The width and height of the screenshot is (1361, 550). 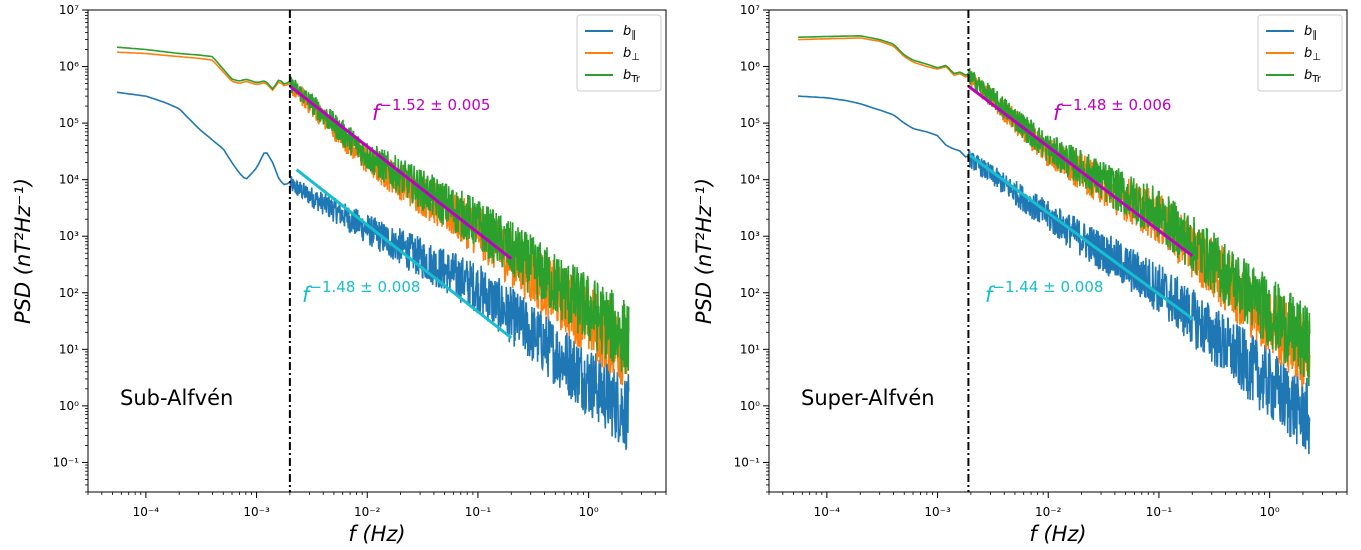 I want to click on fit-label-2: f−1.44 ± 0.008, so click(x=1044, y=292).